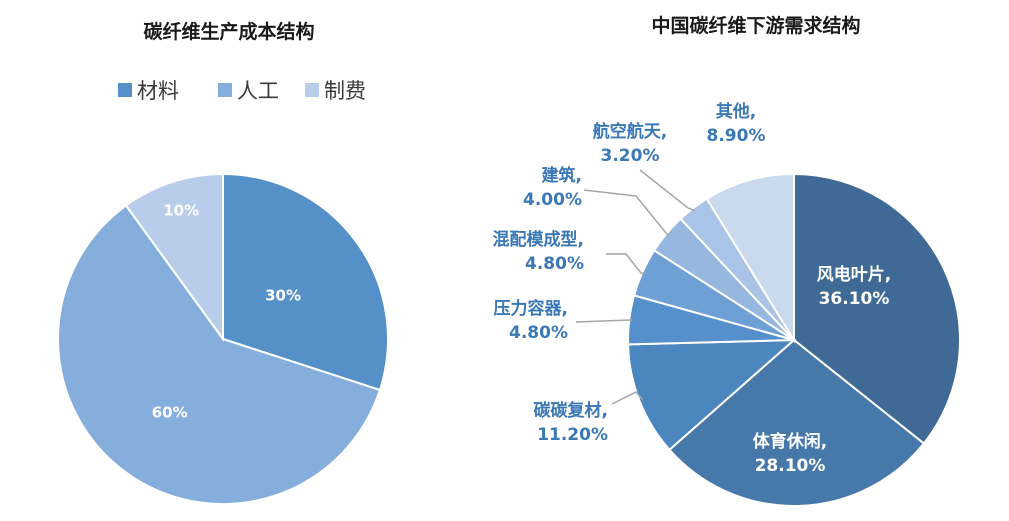 The height and width of the screenshot is (521, 1009). What do you see at coordinates (630, 143) in the screenshot?
I see `data-label: 航空航天, 3.20%` at bounding box center [630, 143].